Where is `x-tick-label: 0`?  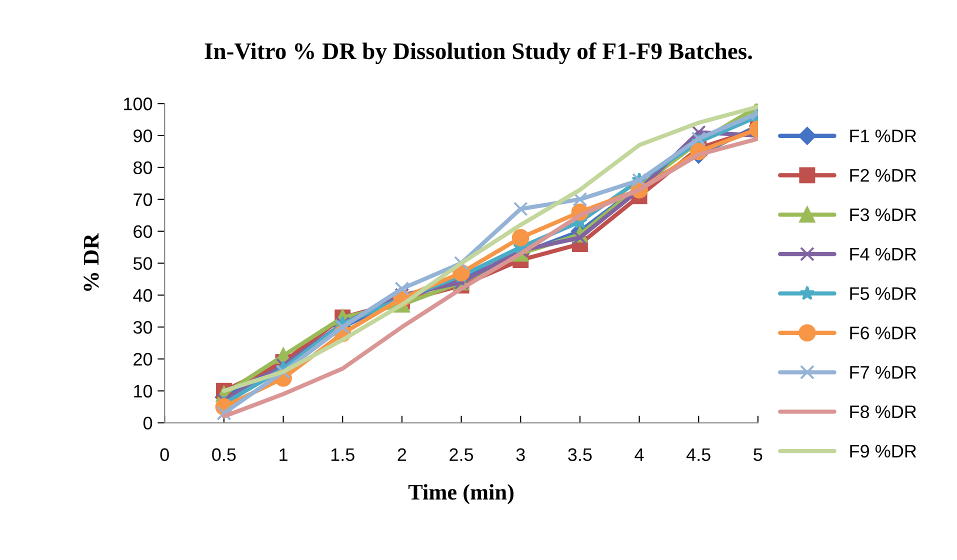
x-tick-label: 0 is located at coordinates (164, 455).